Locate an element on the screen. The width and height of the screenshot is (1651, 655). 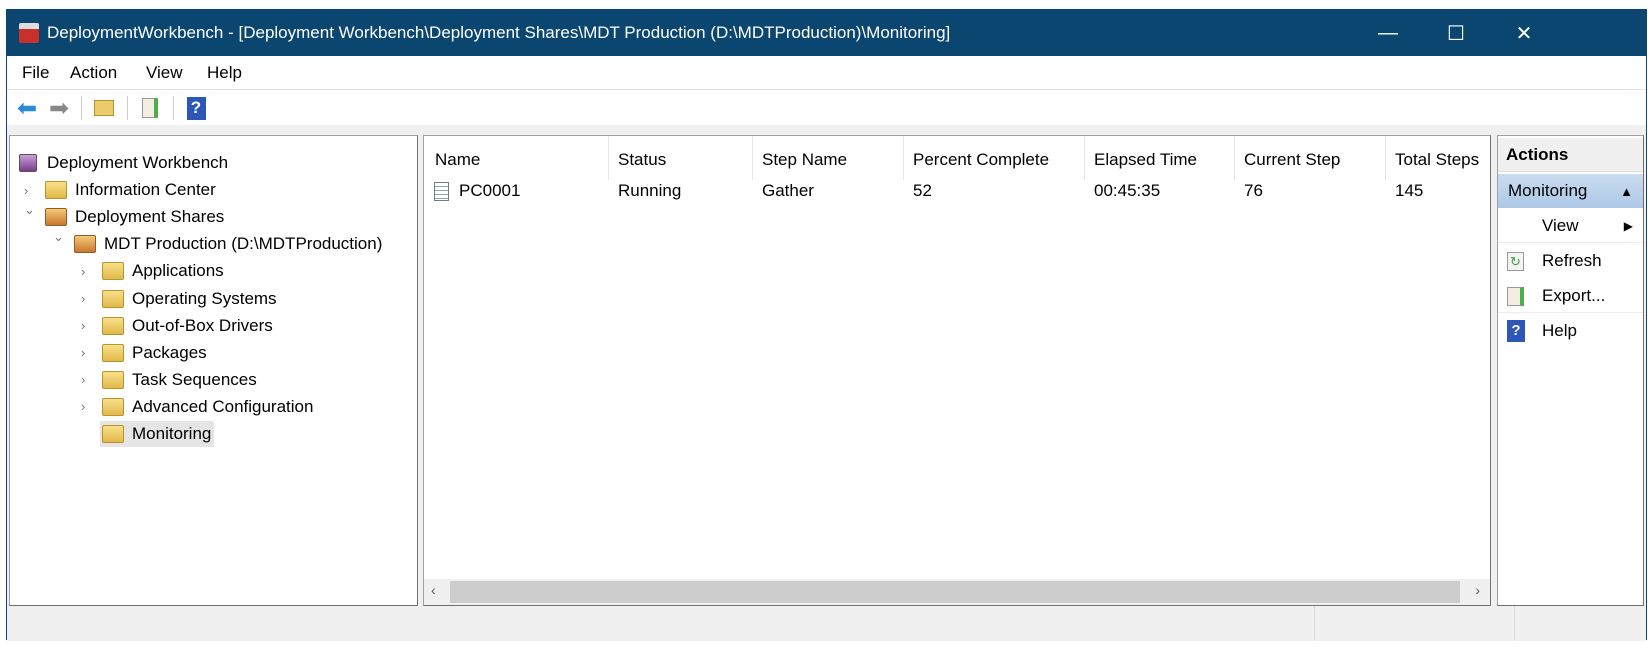
collapse-arrow-icon: ▲ is located at coordinates (1626, 191).